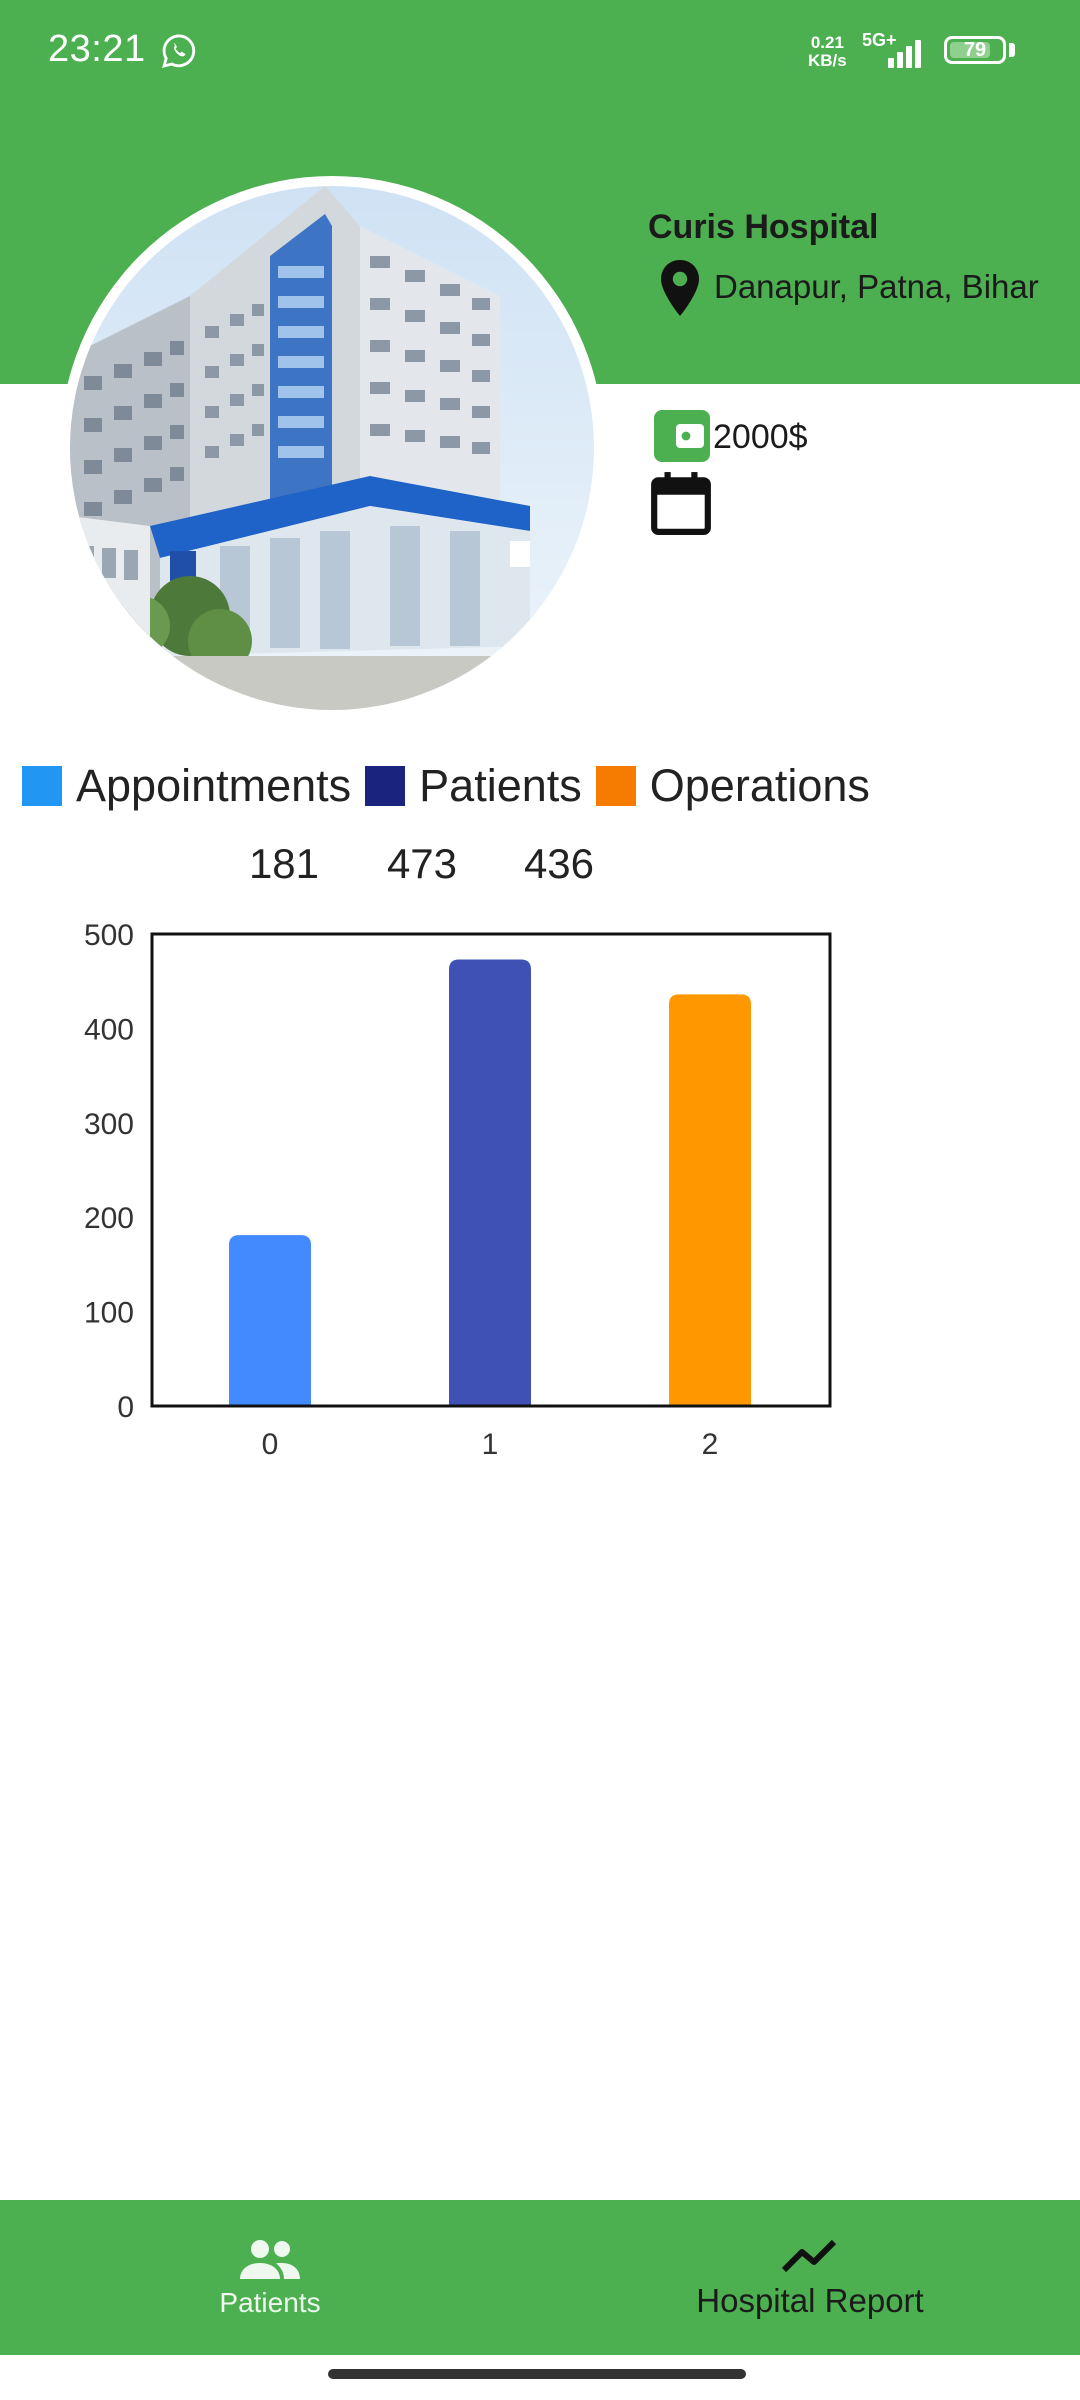 The height and width of the screenshot is (2400, 1080). I want to click on network-speed-value: 0.21, so click(827, 42).